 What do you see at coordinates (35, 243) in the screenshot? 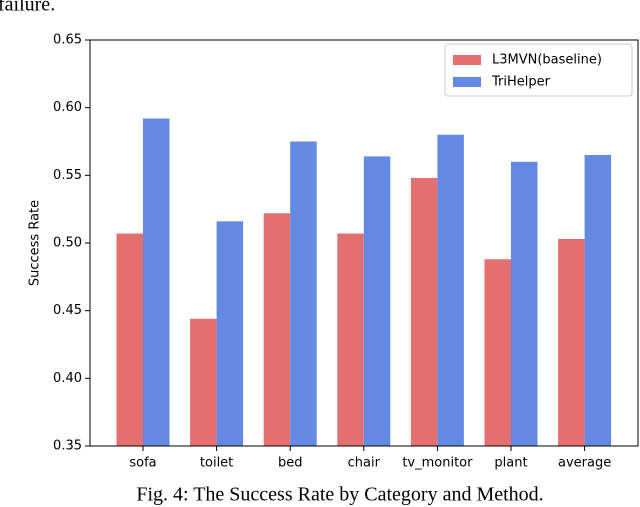
I see `y-axis-label: Success Rate` at bounding box center [35, 243].